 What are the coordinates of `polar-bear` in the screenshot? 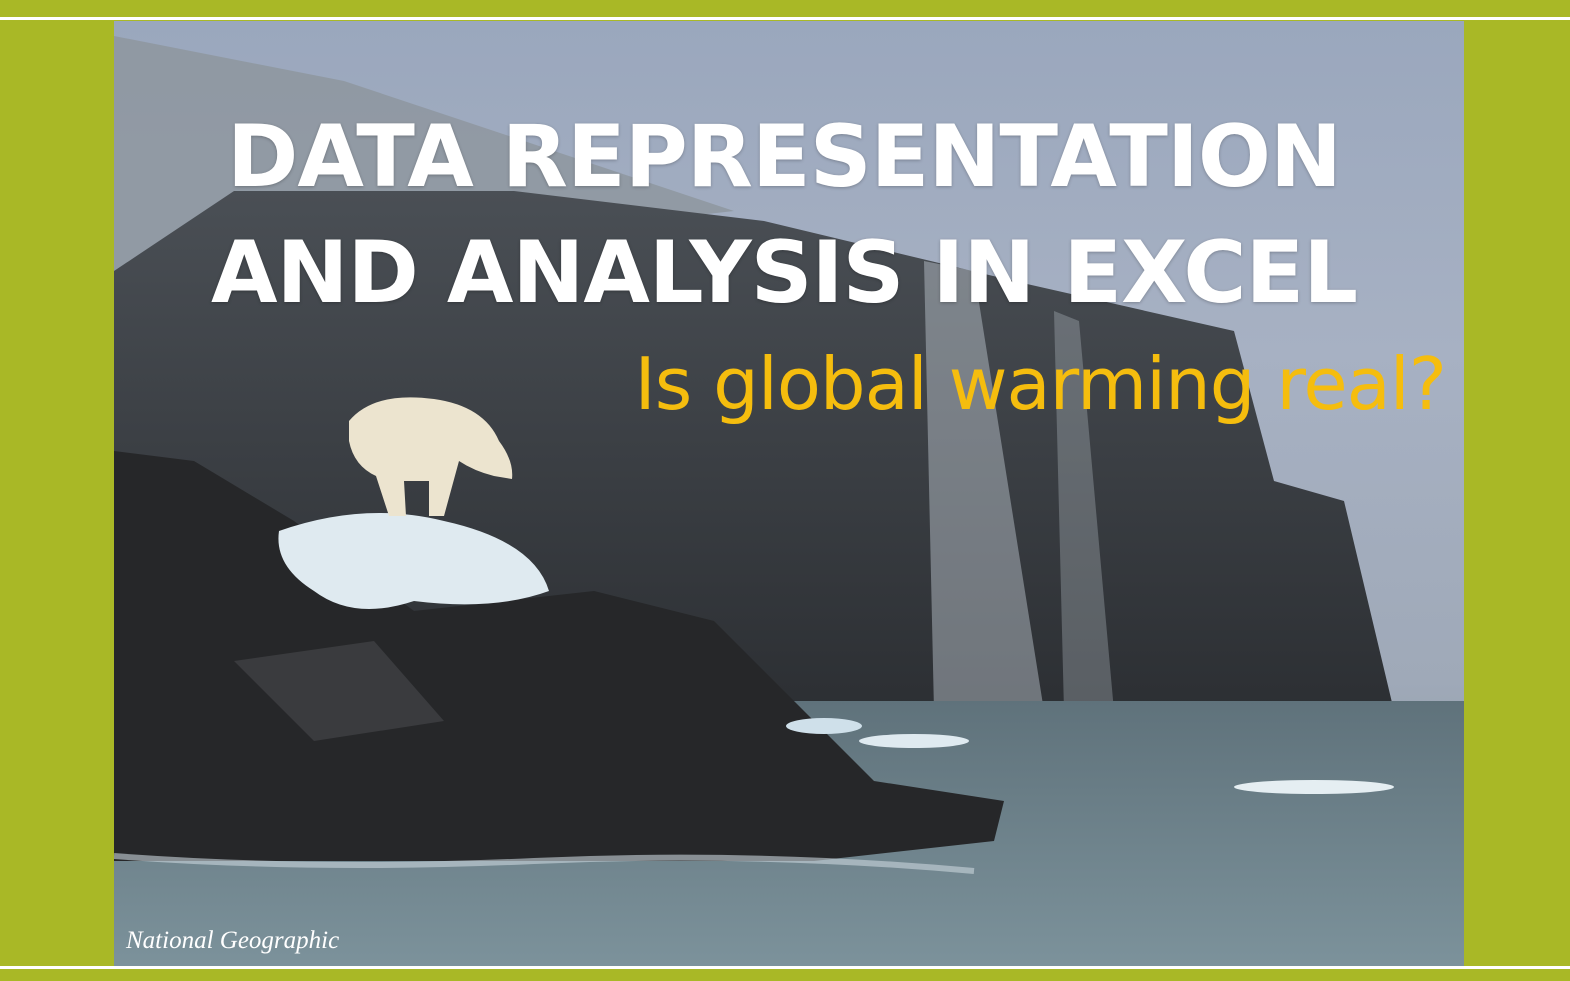 It's located at (431, 456).